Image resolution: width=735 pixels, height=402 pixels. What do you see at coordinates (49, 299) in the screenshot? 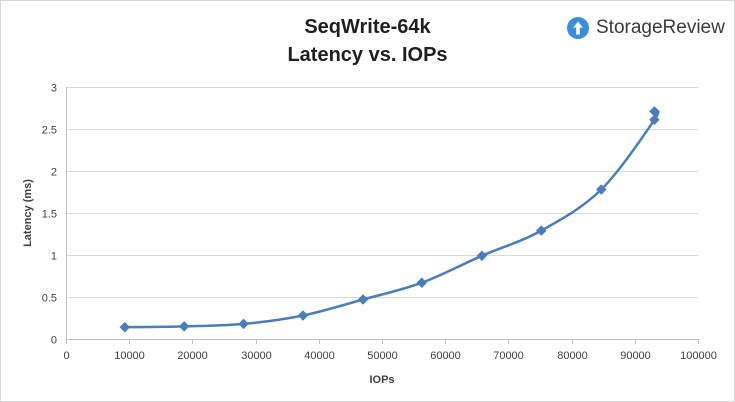
I see `y-tick-label: 0.5` at bounding box center [49, 299].